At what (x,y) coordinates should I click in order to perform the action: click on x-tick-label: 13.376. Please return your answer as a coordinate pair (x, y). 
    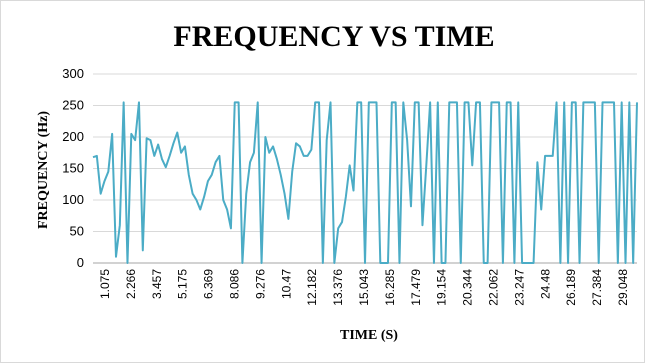
    Looking at the image, I should click on (338, 287).